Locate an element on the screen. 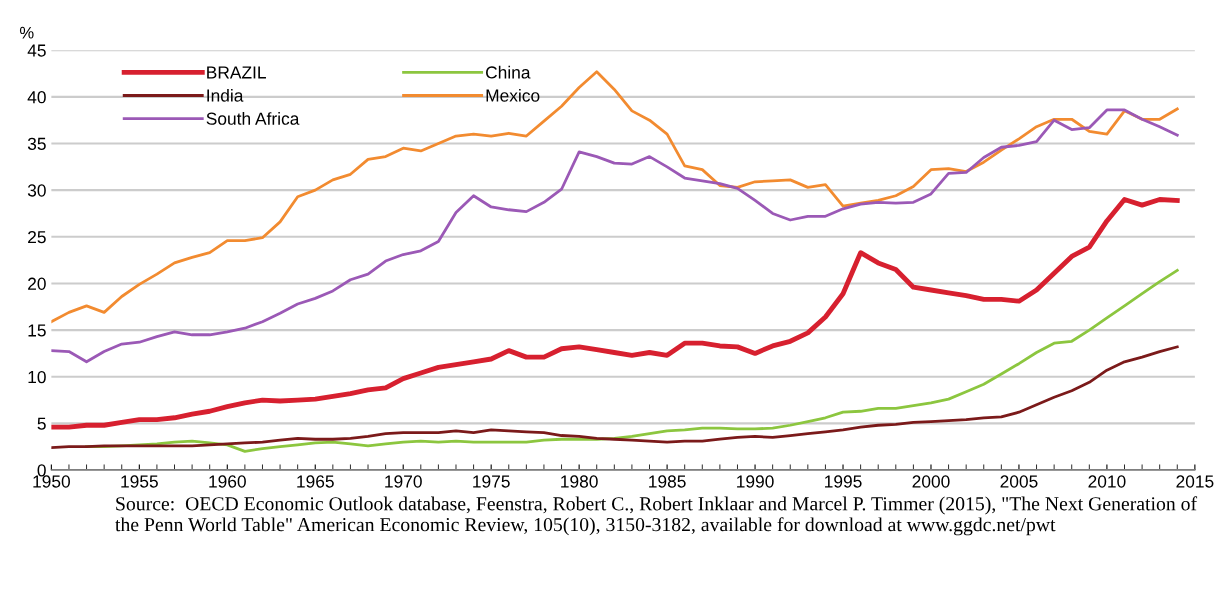  y-tick-label: 15 is located at coordinates (37, 330).